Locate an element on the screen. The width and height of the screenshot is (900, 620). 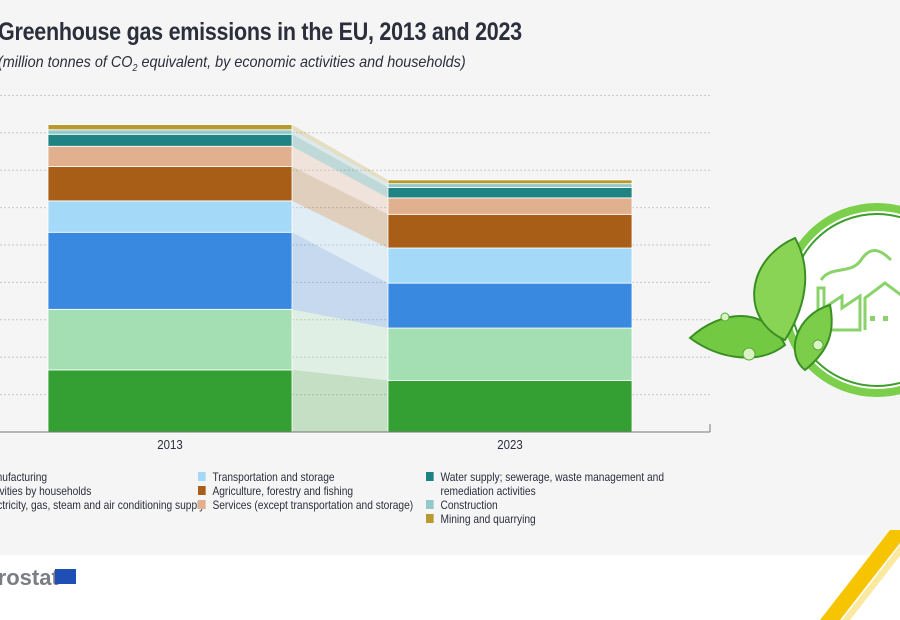
x-tick-label: 2023 is located at coordinates (510, 444).